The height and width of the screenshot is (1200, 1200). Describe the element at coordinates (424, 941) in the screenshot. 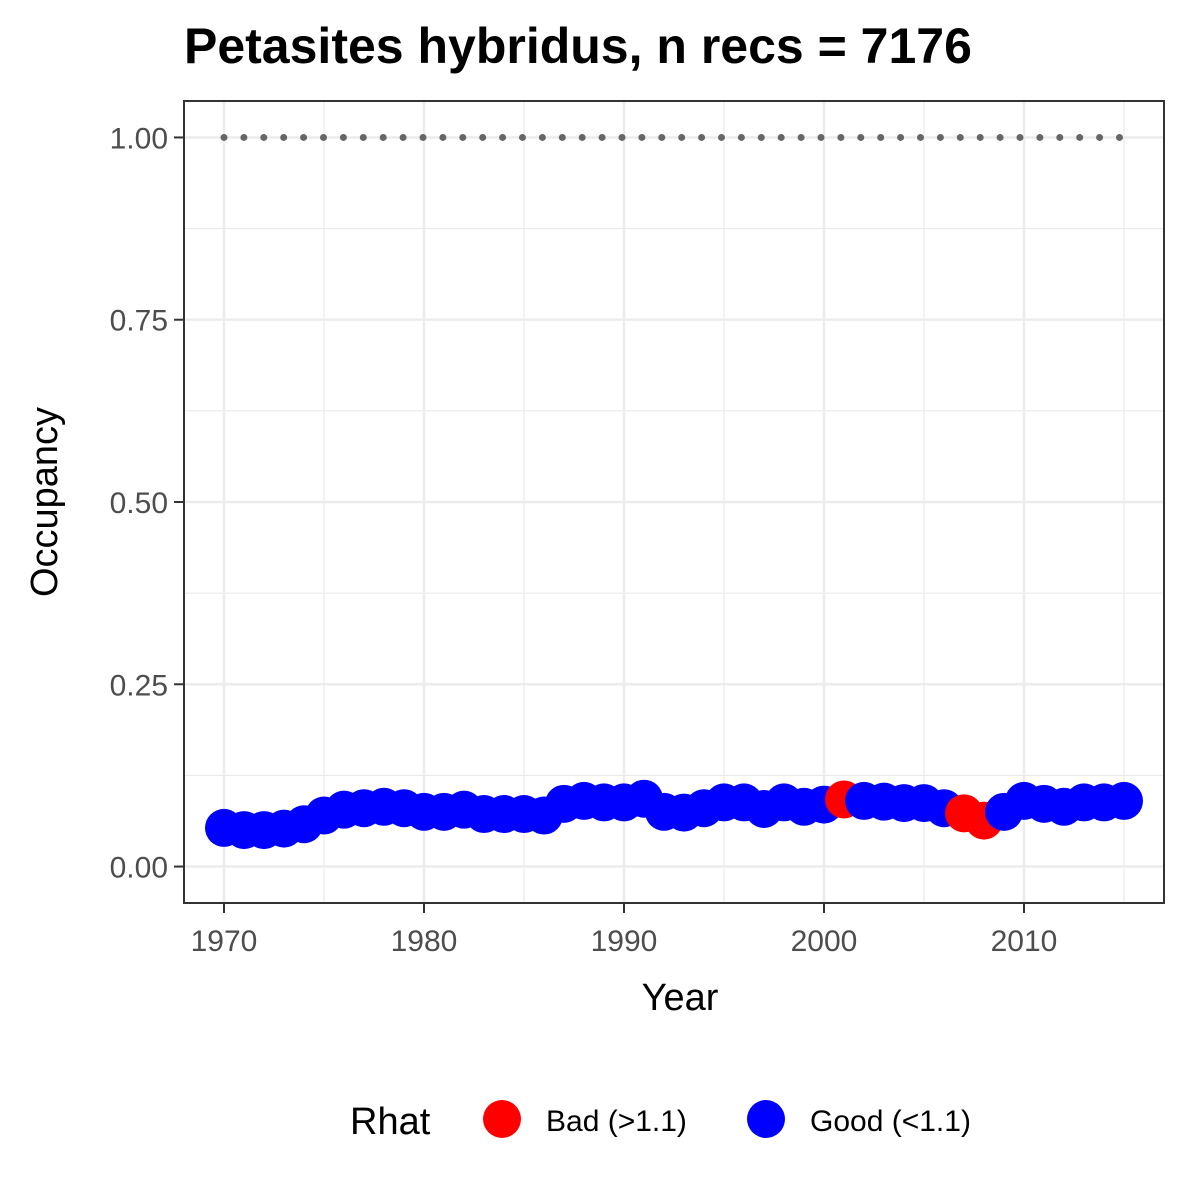

I see `x-tick-label: 1980` at that location.